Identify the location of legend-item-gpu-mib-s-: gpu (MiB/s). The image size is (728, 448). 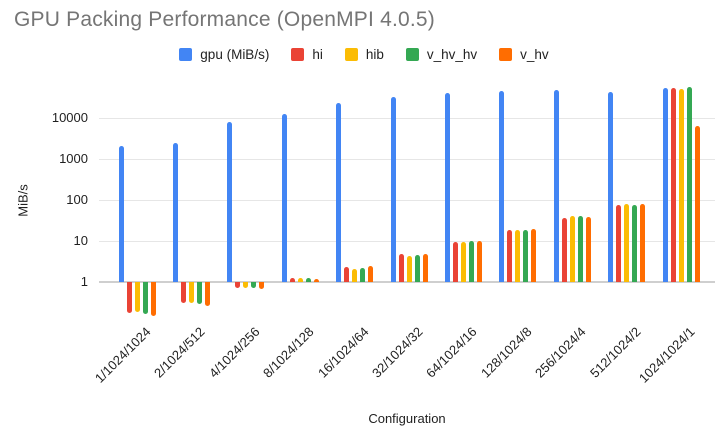
(224, 54).